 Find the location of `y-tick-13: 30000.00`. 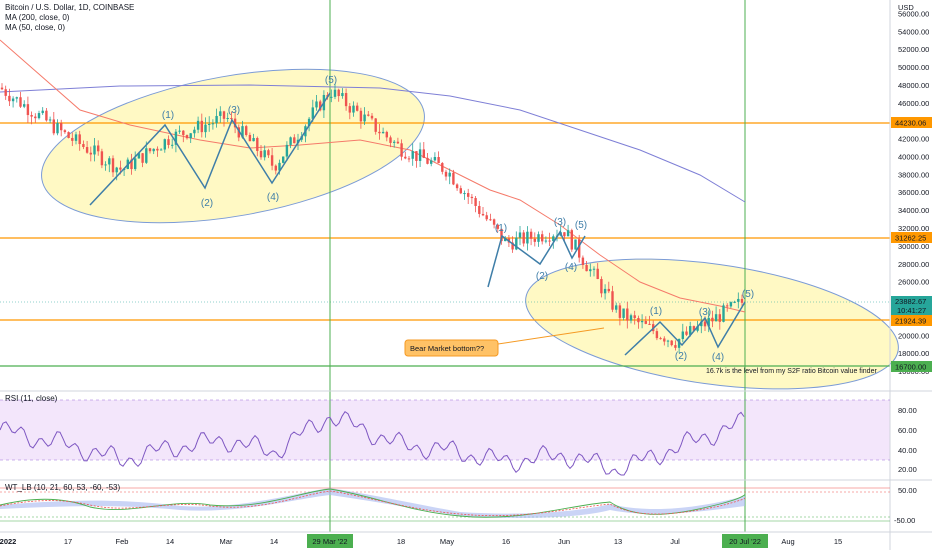

y-tick-13: 30000.00 is located at coordinates (913, 246).